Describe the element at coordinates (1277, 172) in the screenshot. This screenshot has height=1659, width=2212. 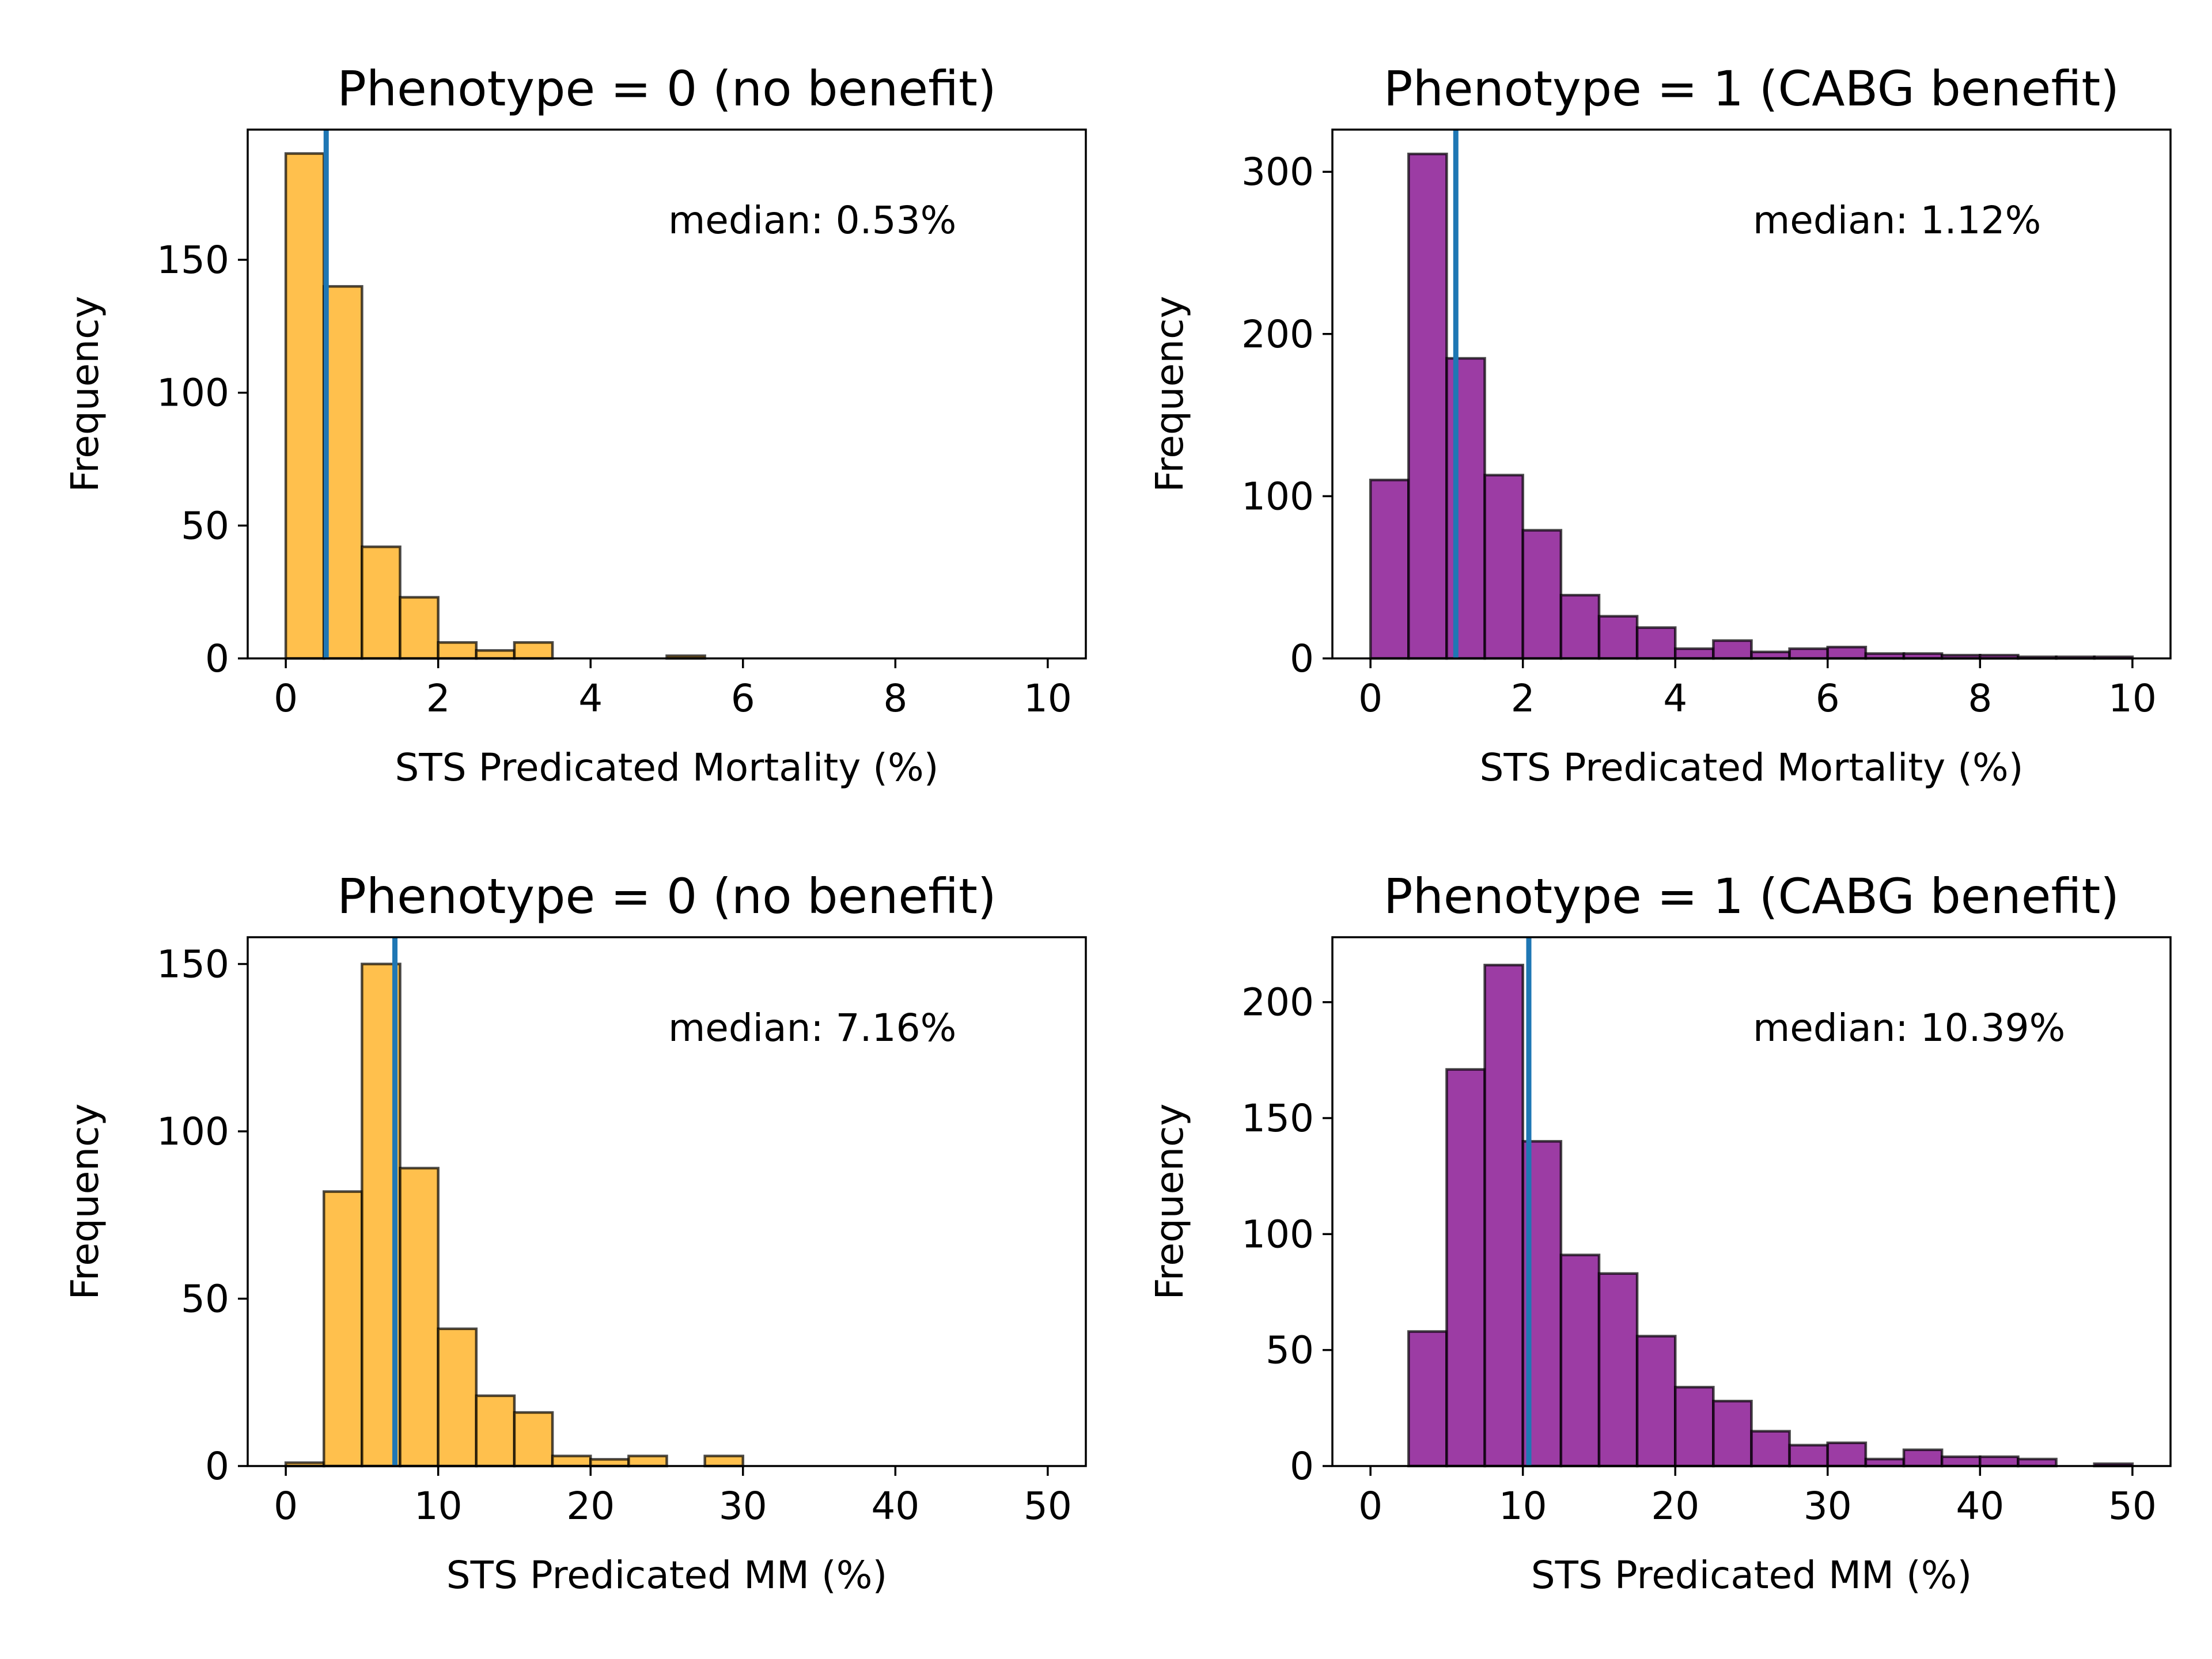
I see `y-tick-label: 300` at that location.